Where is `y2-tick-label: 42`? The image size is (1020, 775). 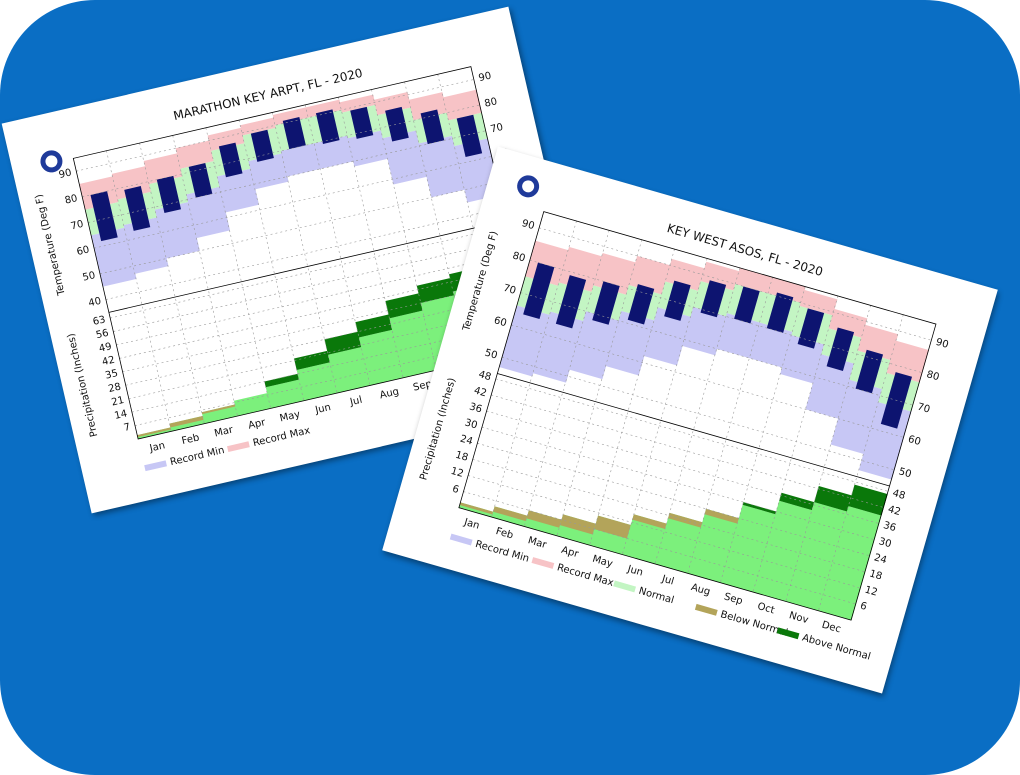
y2-tick-label: 42 is located at coordinates (894, 511).